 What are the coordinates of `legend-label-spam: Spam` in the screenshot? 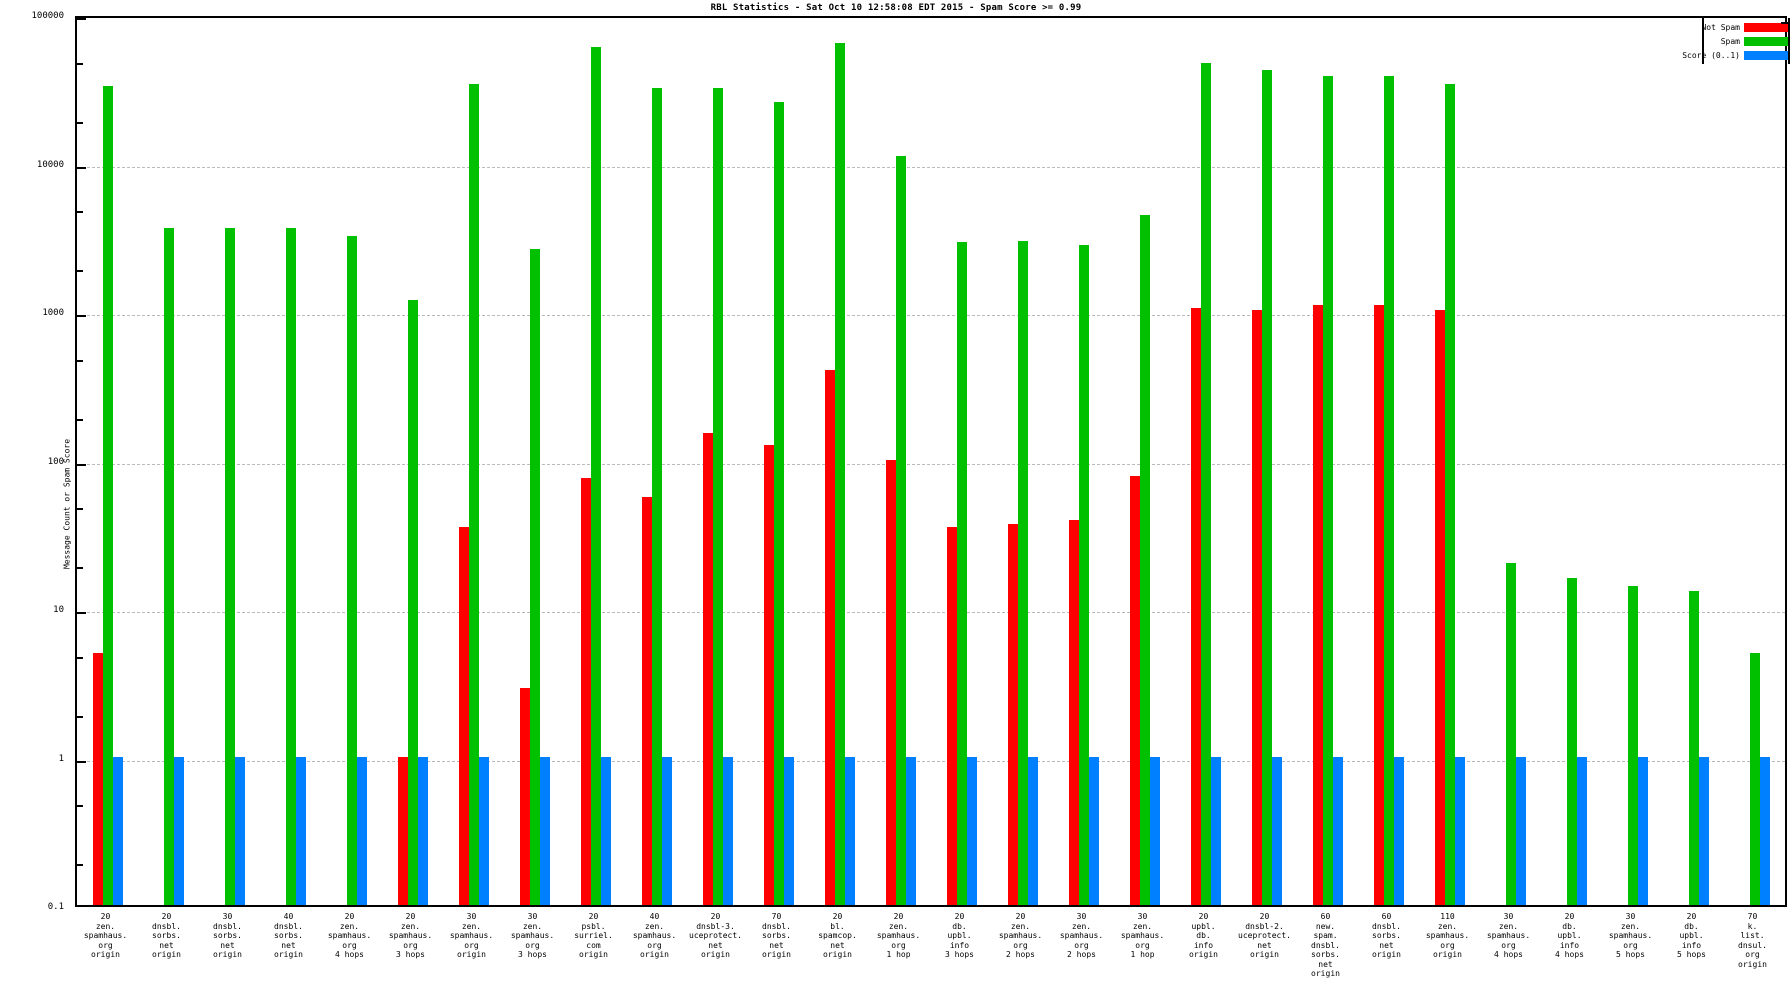 It's located at (1730, 41).